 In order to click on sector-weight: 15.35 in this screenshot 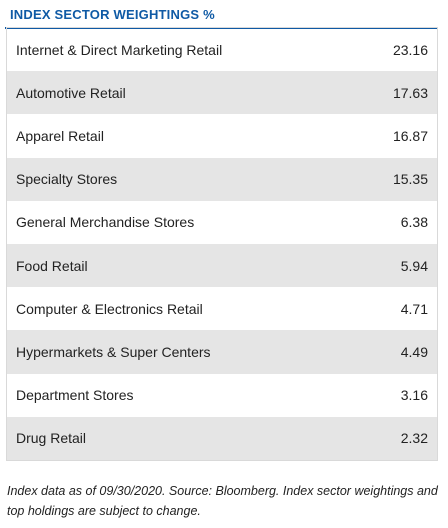, I will do `click(410, 179)`.